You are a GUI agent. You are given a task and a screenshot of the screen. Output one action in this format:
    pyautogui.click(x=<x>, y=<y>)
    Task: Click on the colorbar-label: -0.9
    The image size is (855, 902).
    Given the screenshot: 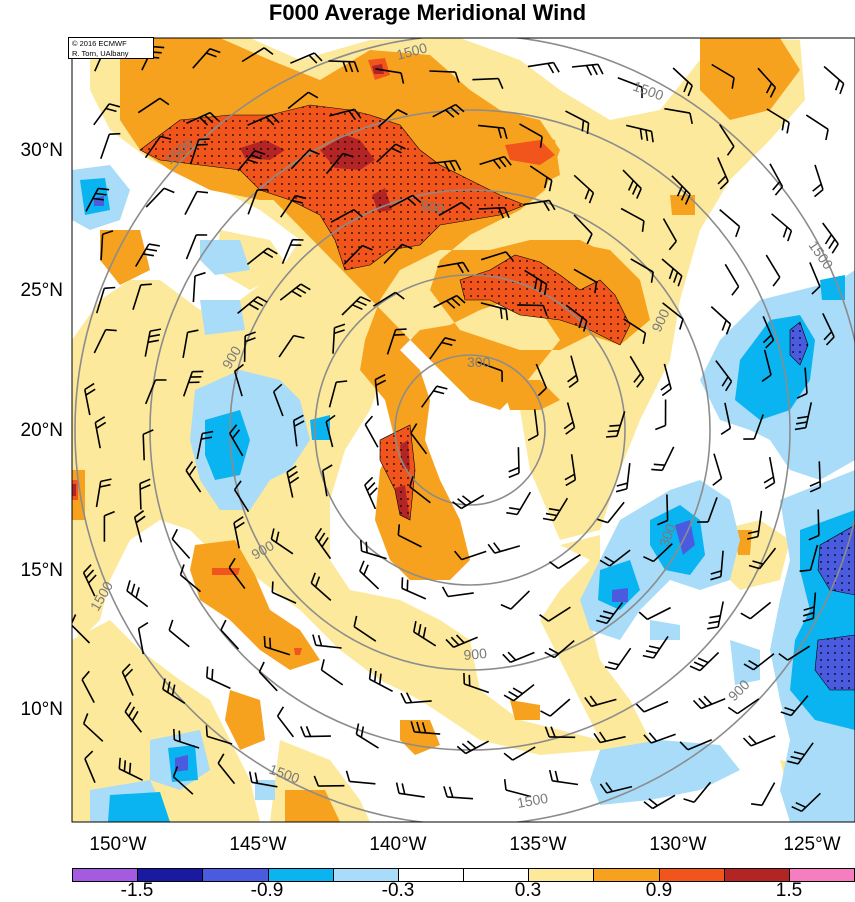 What is the action you would take?
    pyautogui.click(x=267, y=891)
    